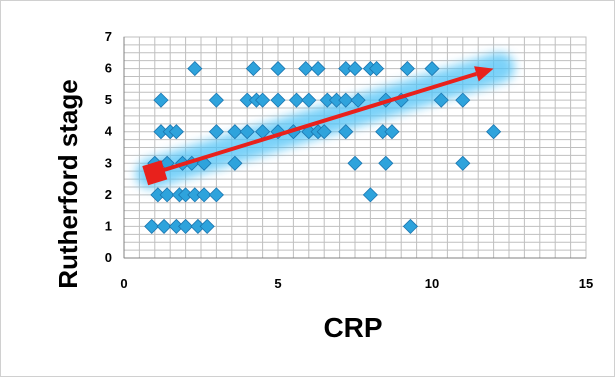  What do you see at coordinates (586, 283) in the screenshot?
I see `x-tick-label: 15` at bounding box center [586, 283].